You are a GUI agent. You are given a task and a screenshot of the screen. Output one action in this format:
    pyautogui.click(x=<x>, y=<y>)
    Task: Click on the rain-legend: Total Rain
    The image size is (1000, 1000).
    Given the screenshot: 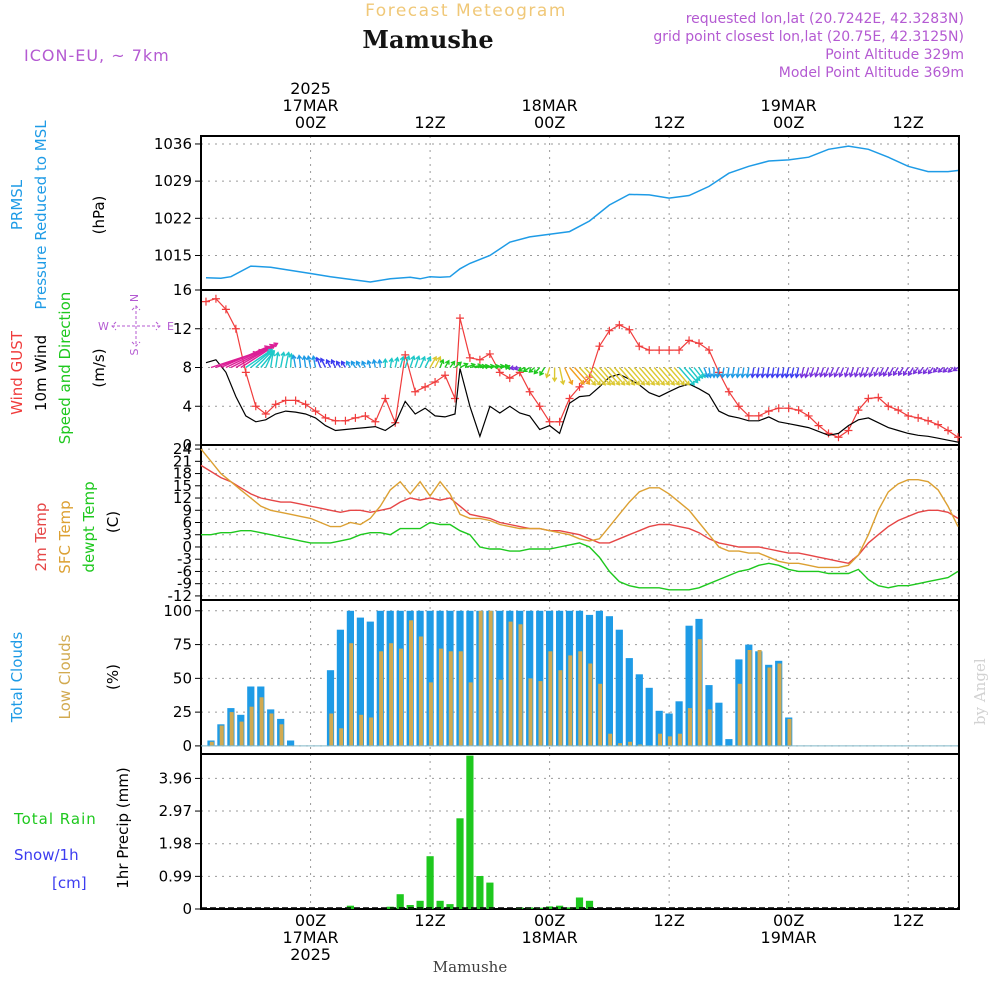 What is the action you would take?
    pyautogui.click(x=55, y=819)
    